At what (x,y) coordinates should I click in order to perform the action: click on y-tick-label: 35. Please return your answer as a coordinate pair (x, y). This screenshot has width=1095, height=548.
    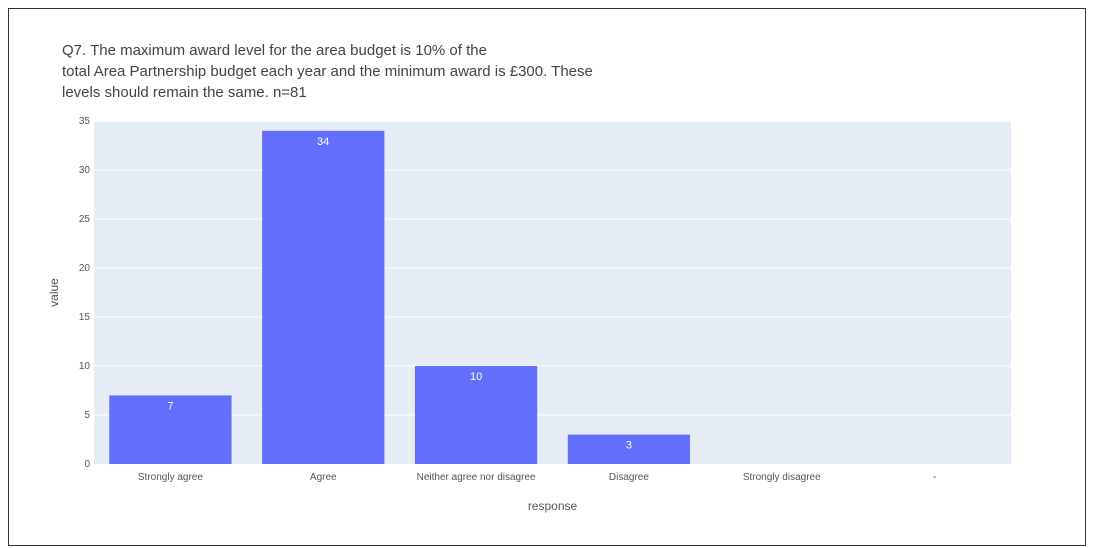
    Looking at the image, I should click on (85, 121).